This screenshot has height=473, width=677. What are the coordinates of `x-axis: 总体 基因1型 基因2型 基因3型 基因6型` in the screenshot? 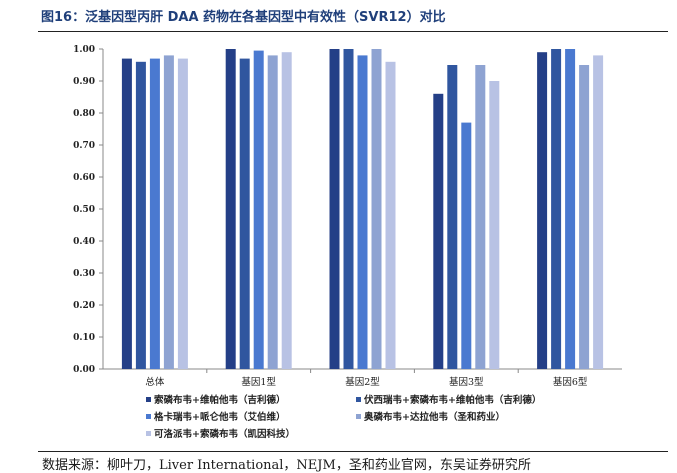 It's located at (362, 378).